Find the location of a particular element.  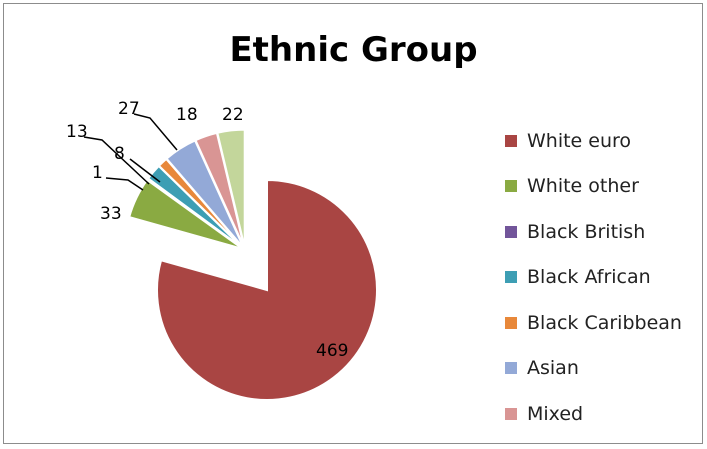

data-label-4: 13 is located at coordinates (77, 132).